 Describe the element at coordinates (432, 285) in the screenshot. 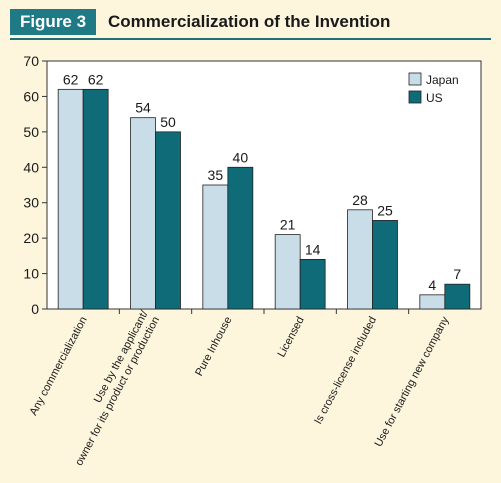

I see `data-label-japan-5: 4` at that location.